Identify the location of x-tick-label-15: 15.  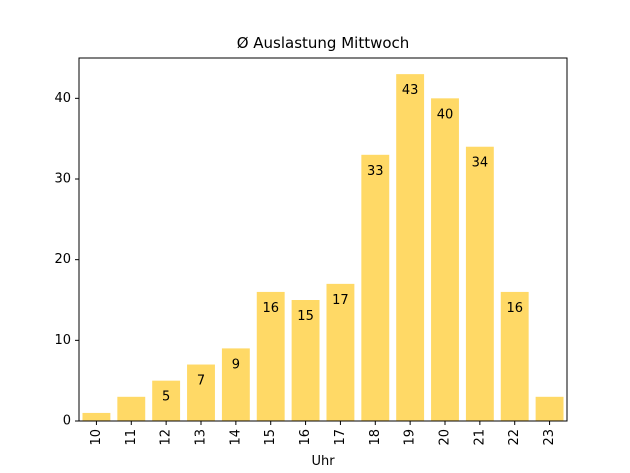
(270, 437).